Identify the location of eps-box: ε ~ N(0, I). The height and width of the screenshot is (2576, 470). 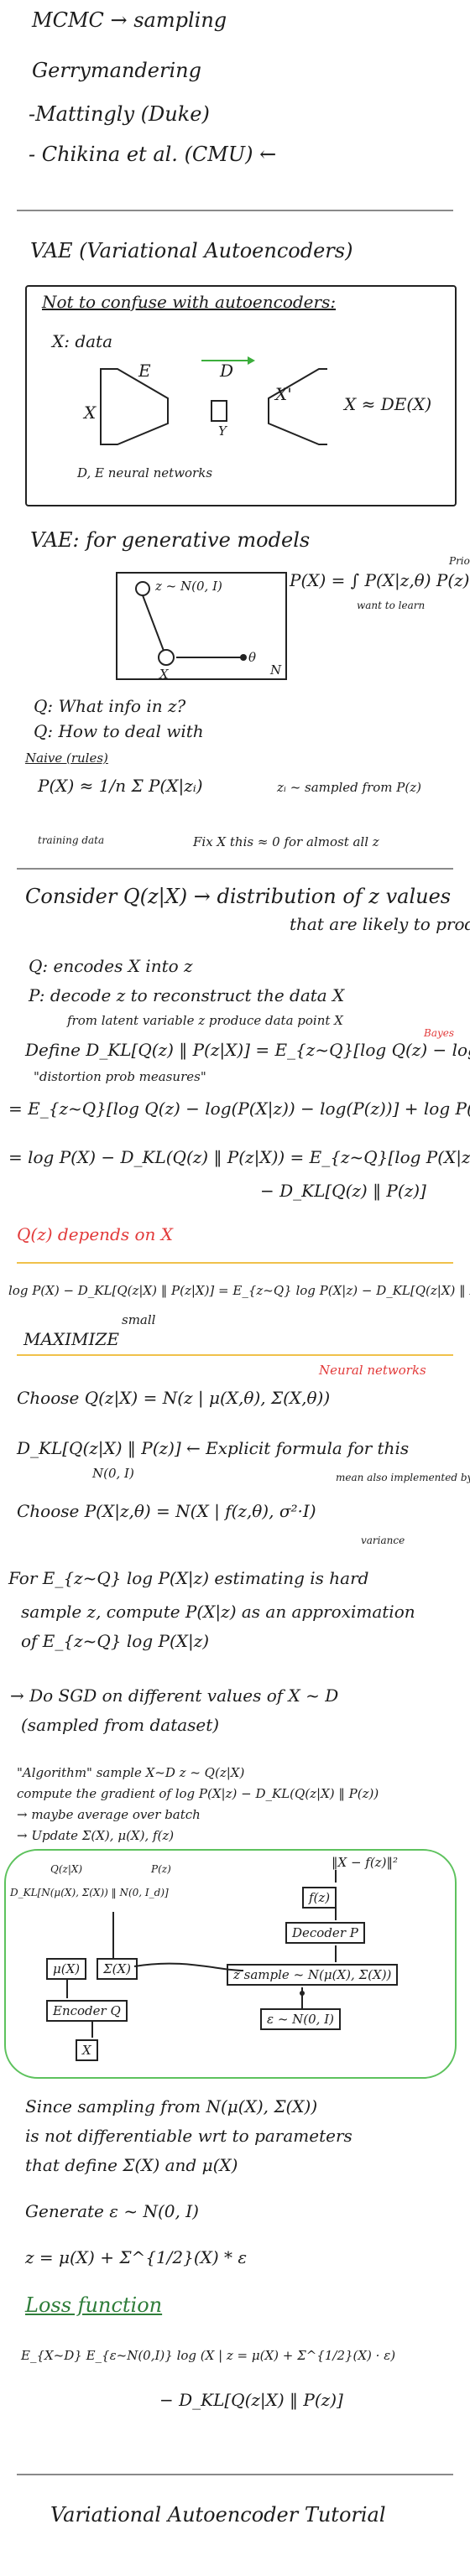
(300, 2019).